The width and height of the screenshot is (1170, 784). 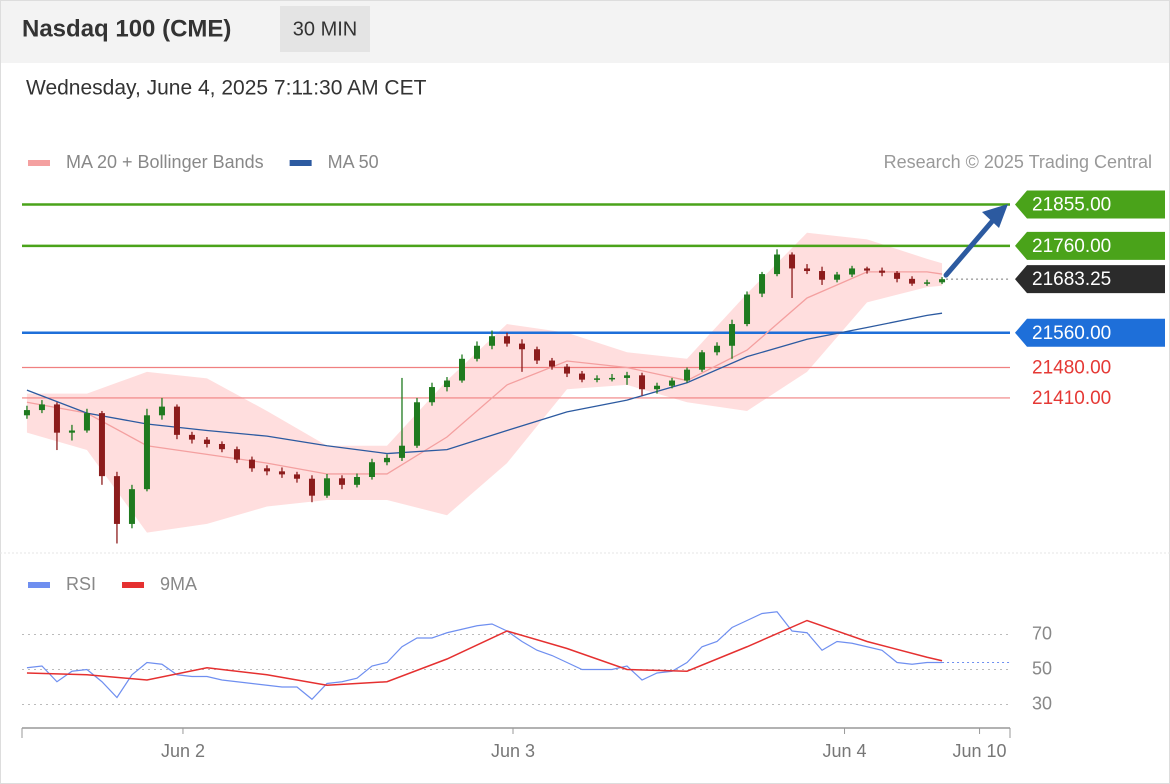 What do you see at coordinates (1071, 398) in the screenshot?
I see `level-label: 21410.00` at bounding box center [1071, 398].